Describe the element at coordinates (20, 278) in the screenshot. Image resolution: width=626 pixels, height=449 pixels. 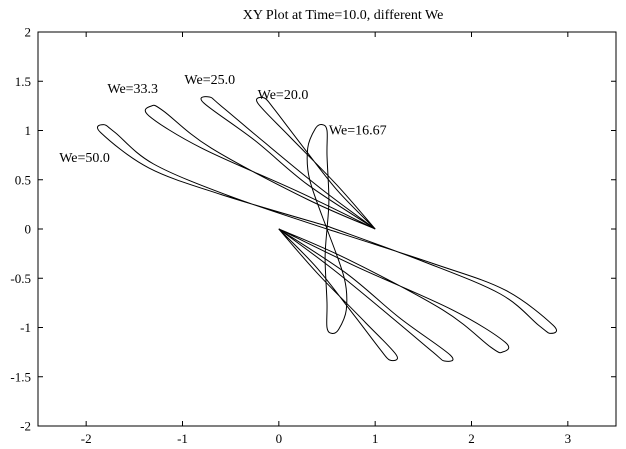
I see `y-tick-label: -0.5` at that location.